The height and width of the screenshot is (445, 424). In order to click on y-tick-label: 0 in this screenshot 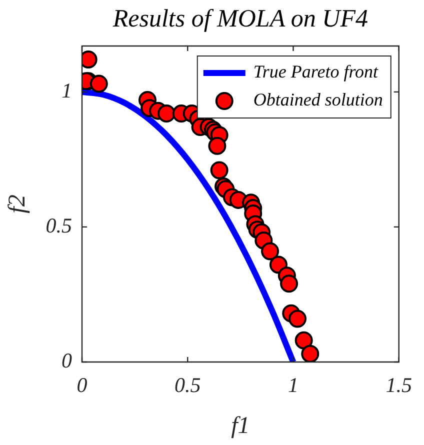, I will do `click(67, 360)`.